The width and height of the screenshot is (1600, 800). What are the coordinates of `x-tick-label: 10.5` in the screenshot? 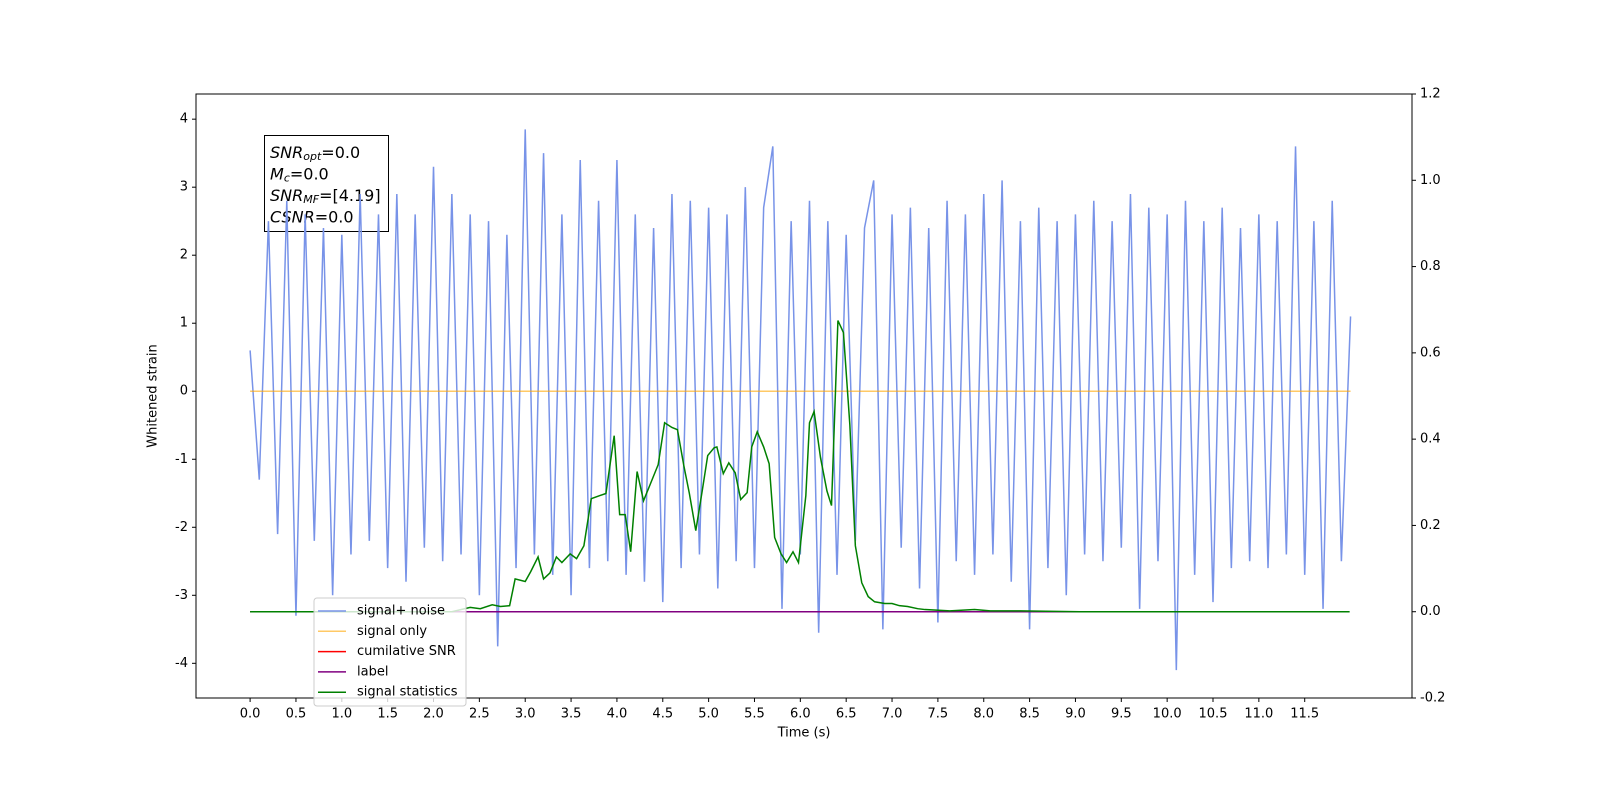 It's located at (1213, 714).